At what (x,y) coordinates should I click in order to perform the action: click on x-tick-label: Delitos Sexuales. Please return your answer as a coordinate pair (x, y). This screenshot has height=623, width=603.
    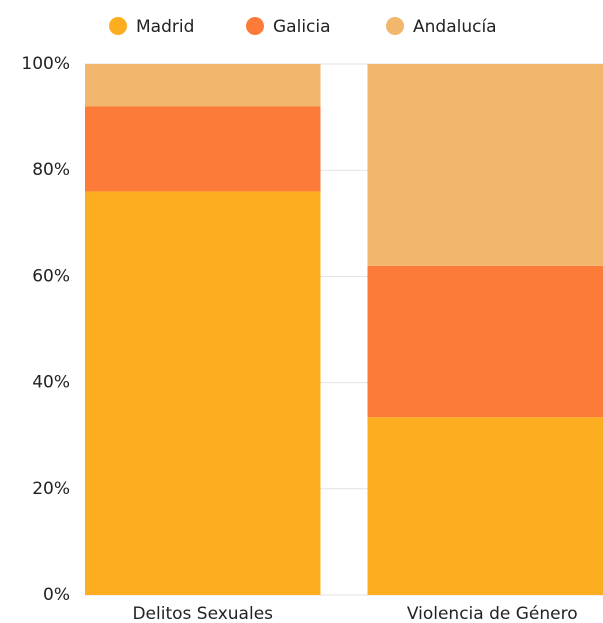
    Looking at the image, I should click on (202, 613).